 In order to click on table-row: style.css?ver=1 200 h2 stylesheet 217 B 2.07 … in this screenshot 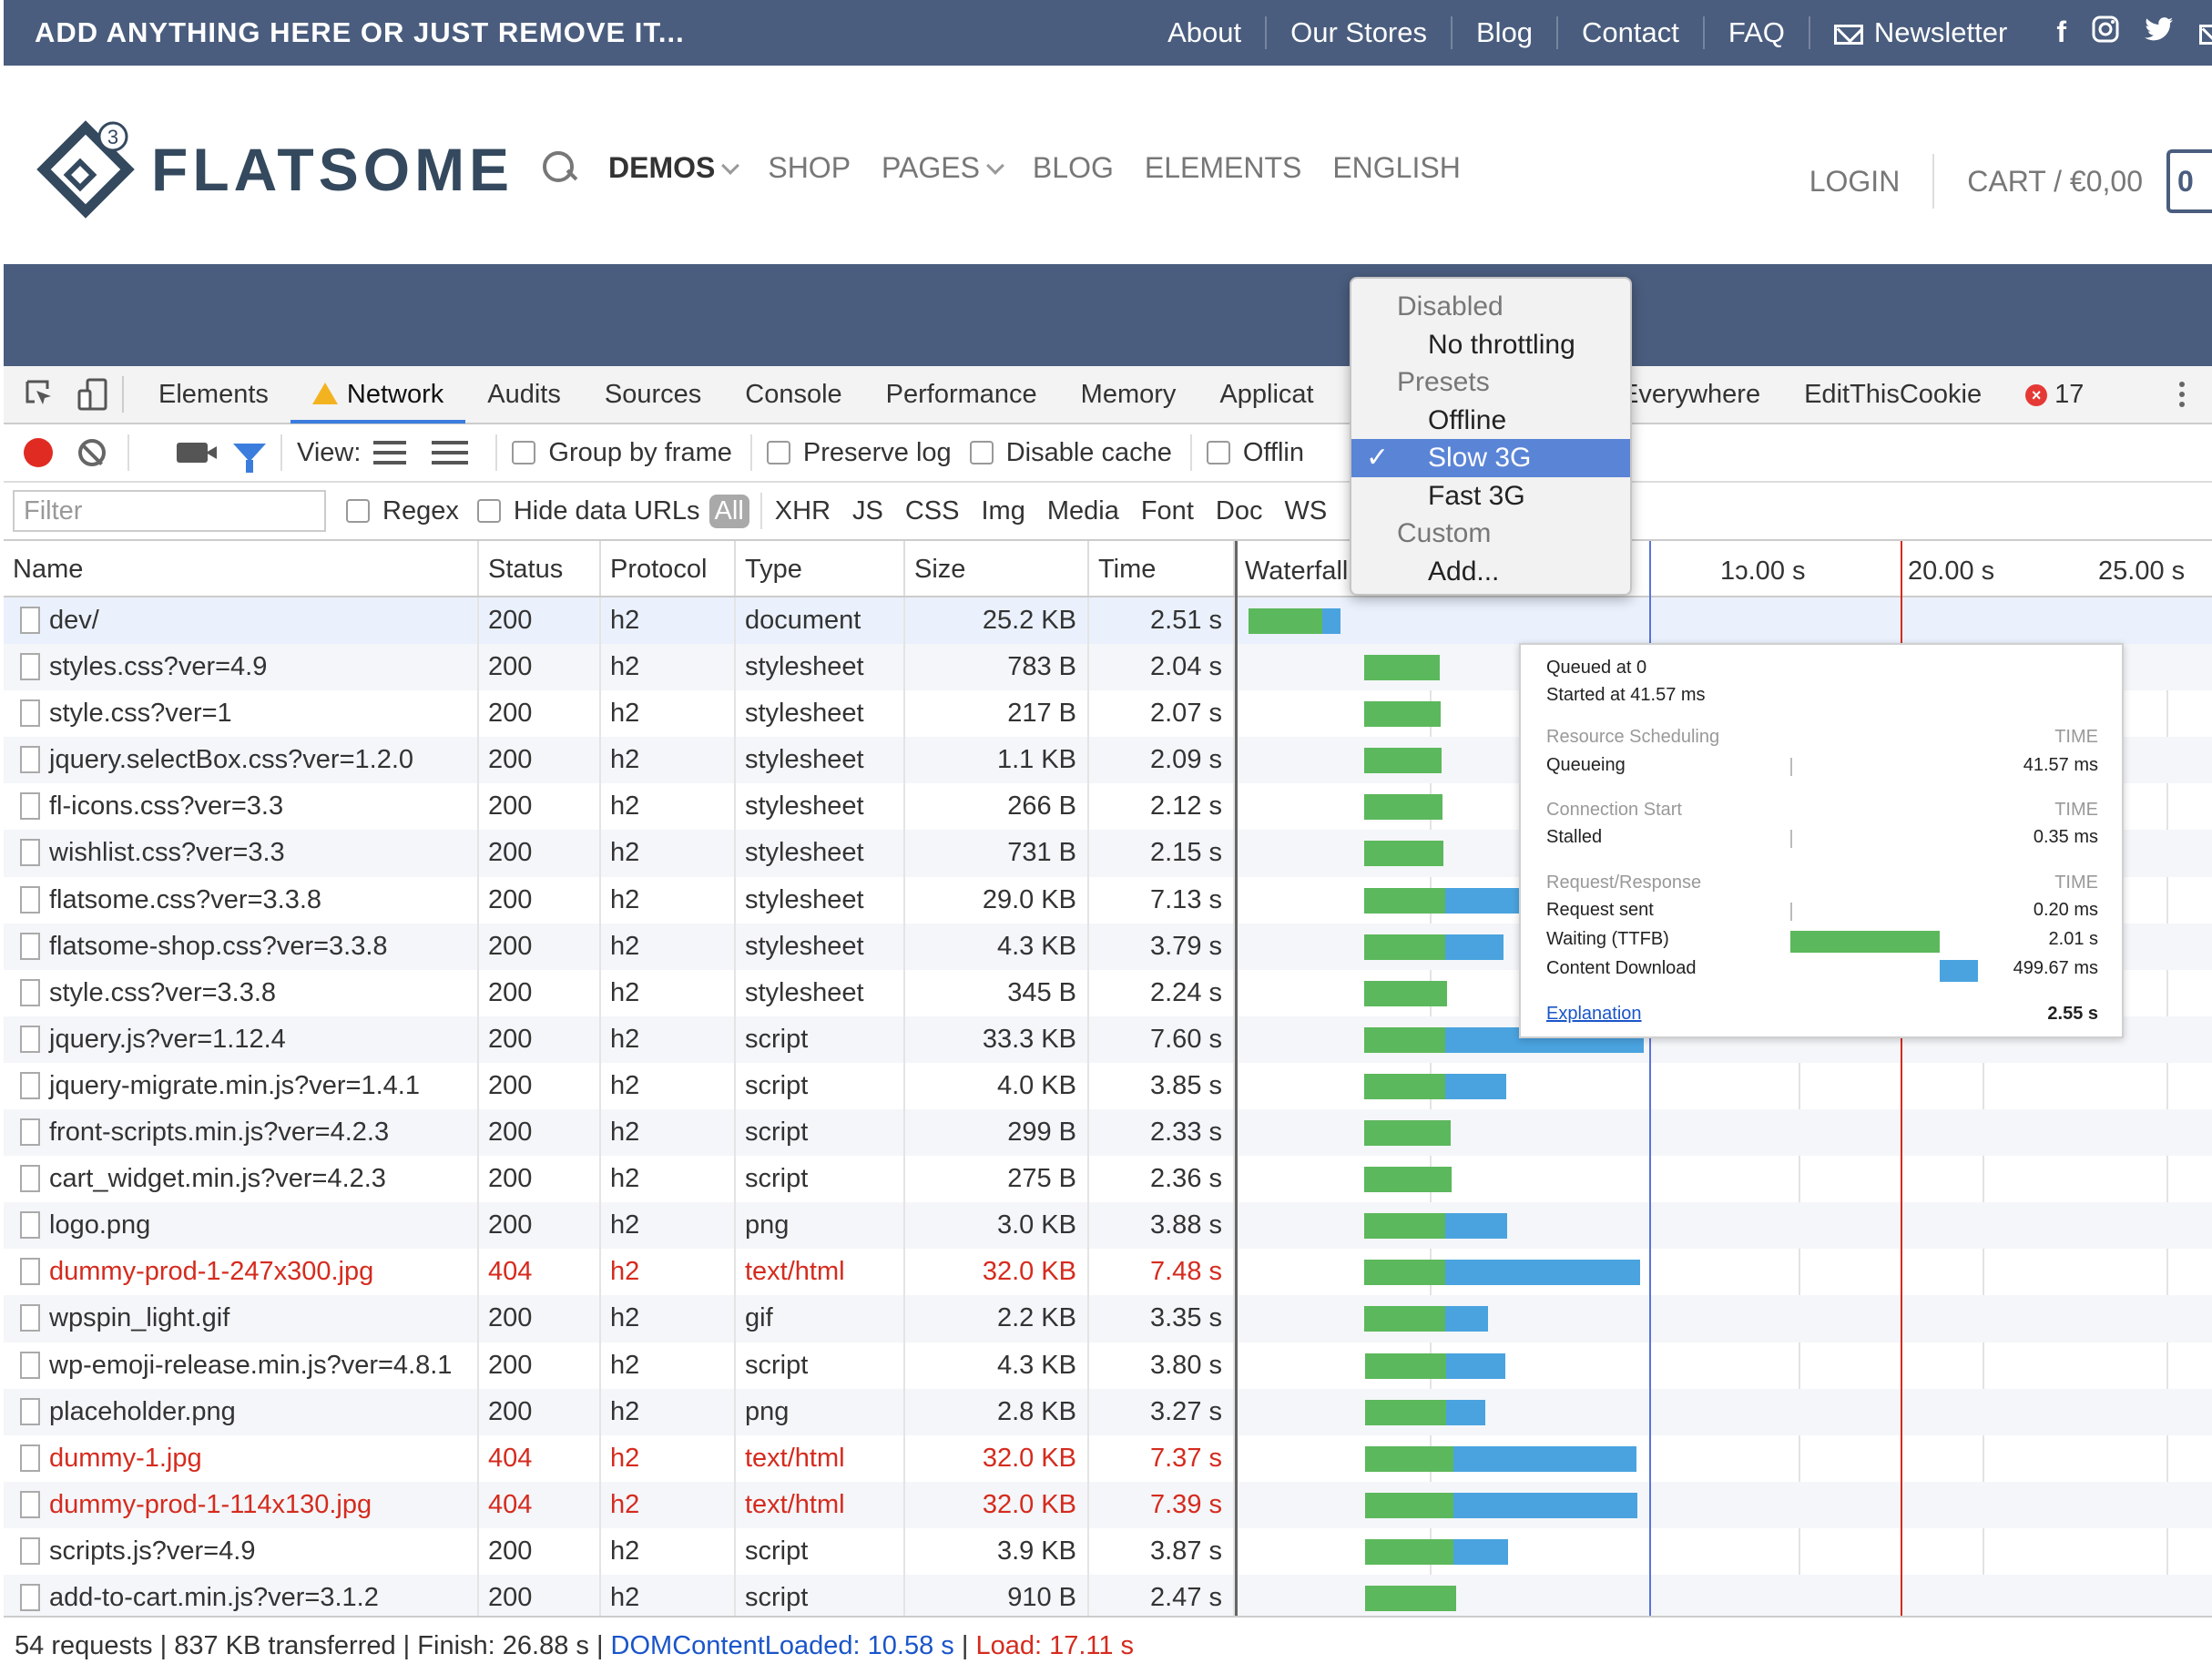, I will do `click(619, 714)`.